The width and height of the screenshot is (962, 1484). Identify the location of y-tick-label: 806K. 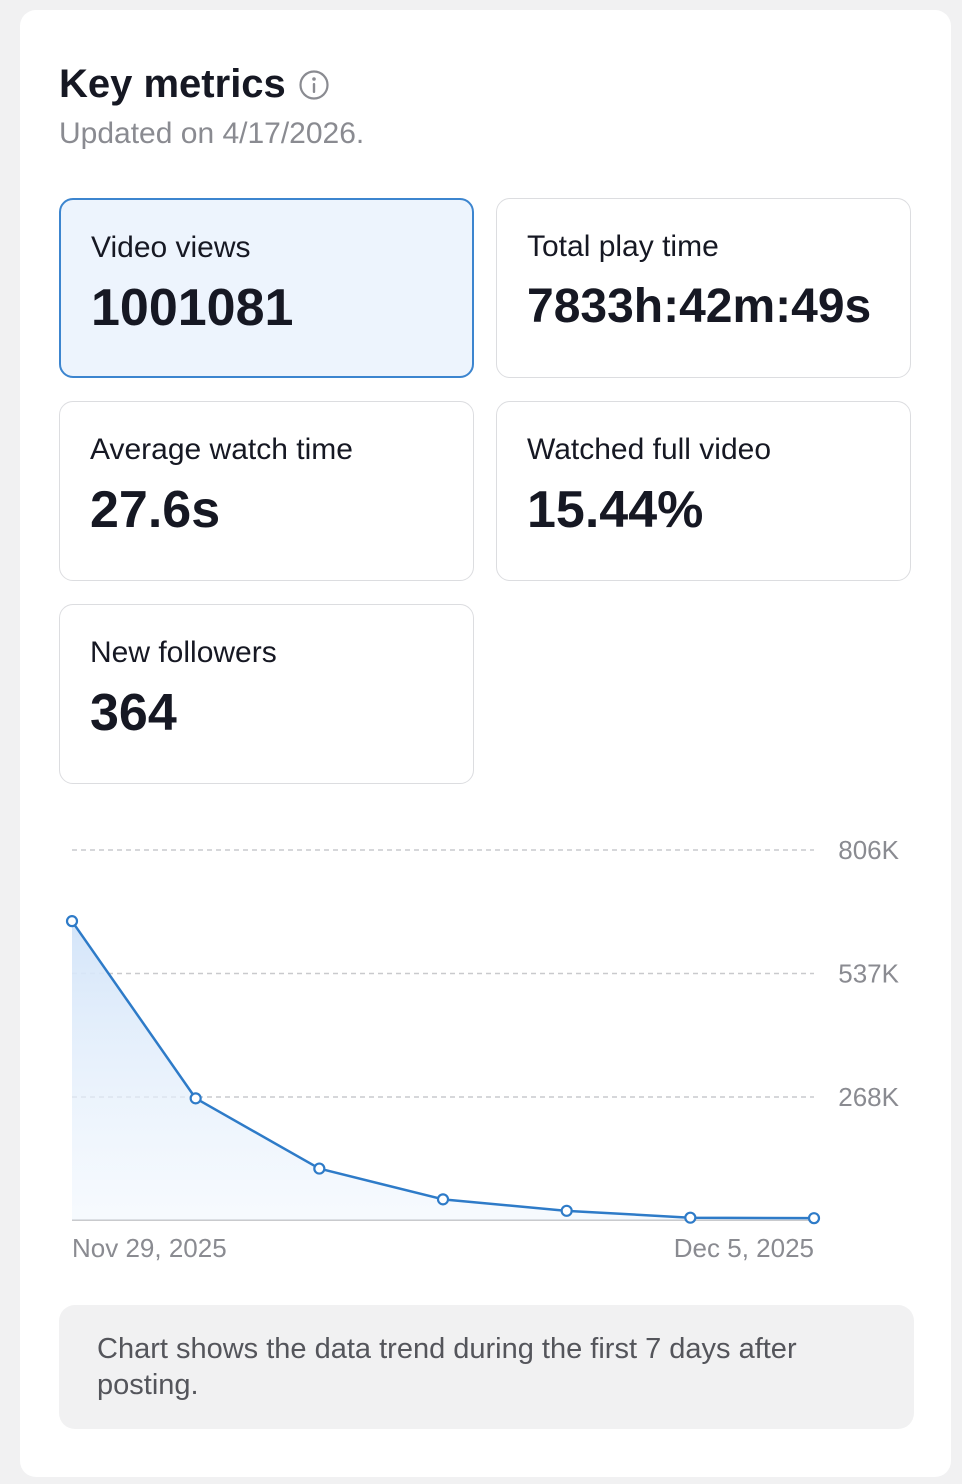
(868, 850).